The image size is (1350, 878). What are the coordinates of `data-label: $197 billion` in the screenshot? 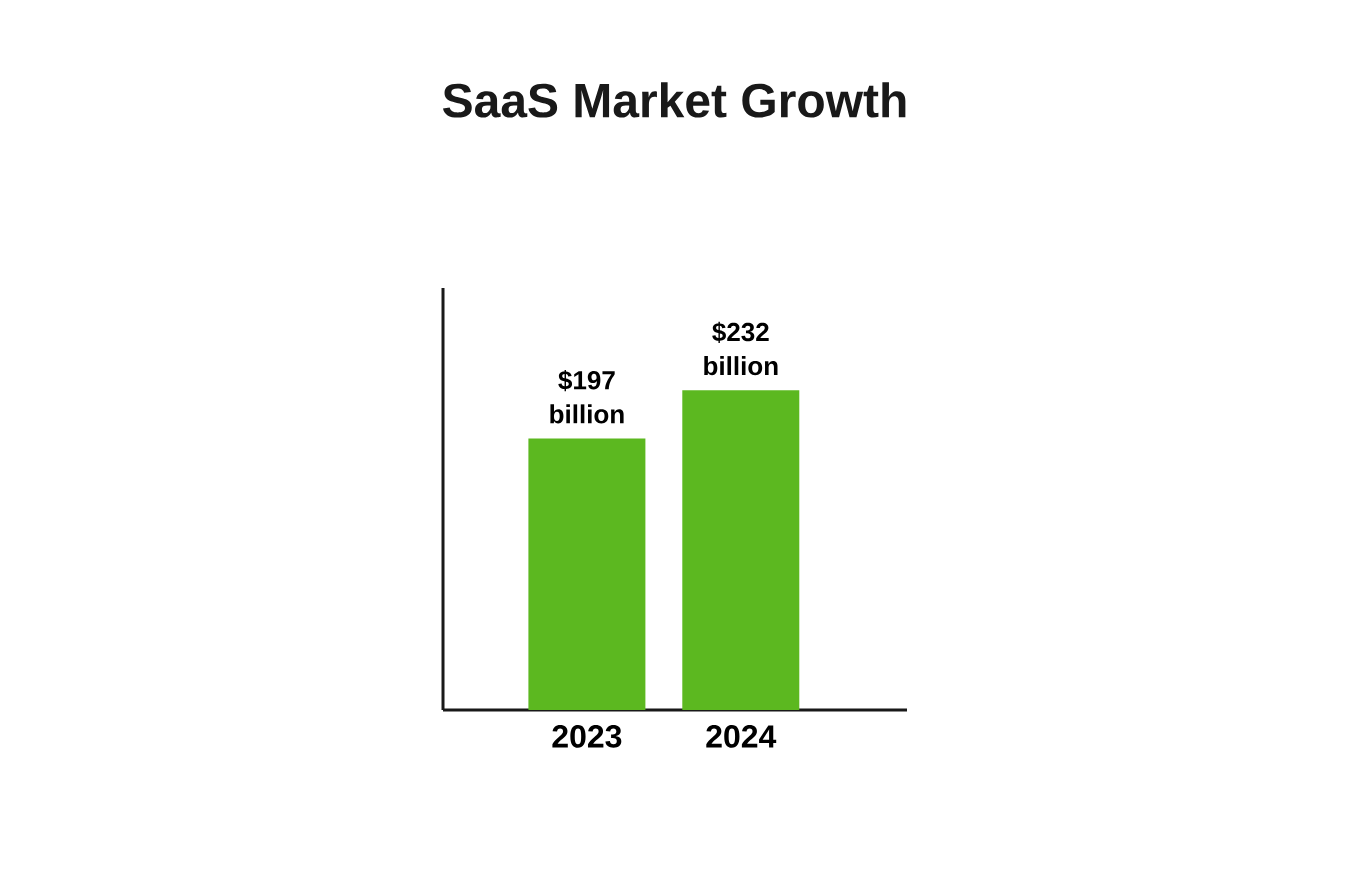 It's located at (587, 396).